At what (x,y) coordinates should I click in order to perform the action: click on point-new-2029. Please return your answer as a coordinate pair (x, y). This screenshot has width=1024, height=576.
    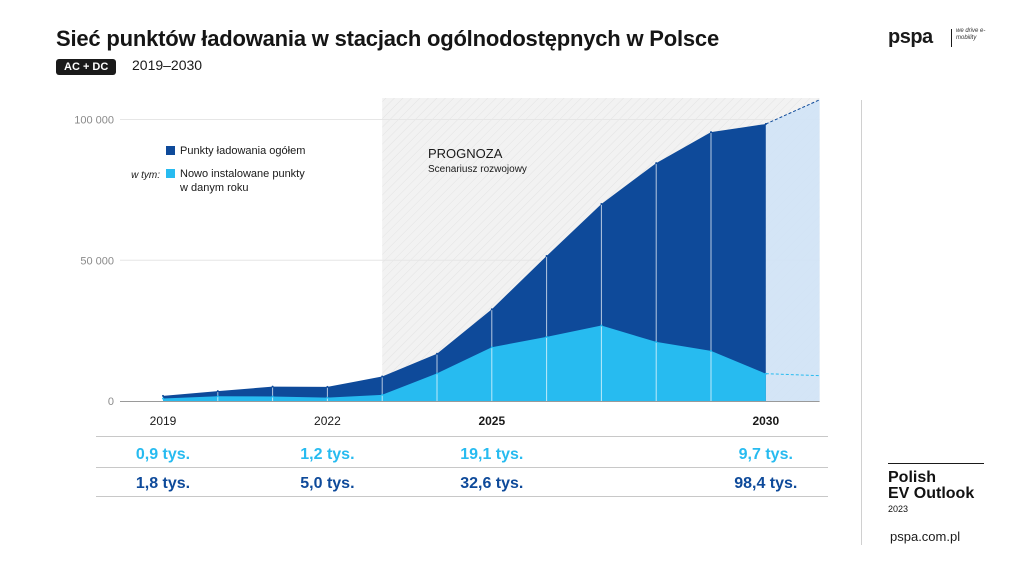
    Looking at the image, I should click on (711, 350).